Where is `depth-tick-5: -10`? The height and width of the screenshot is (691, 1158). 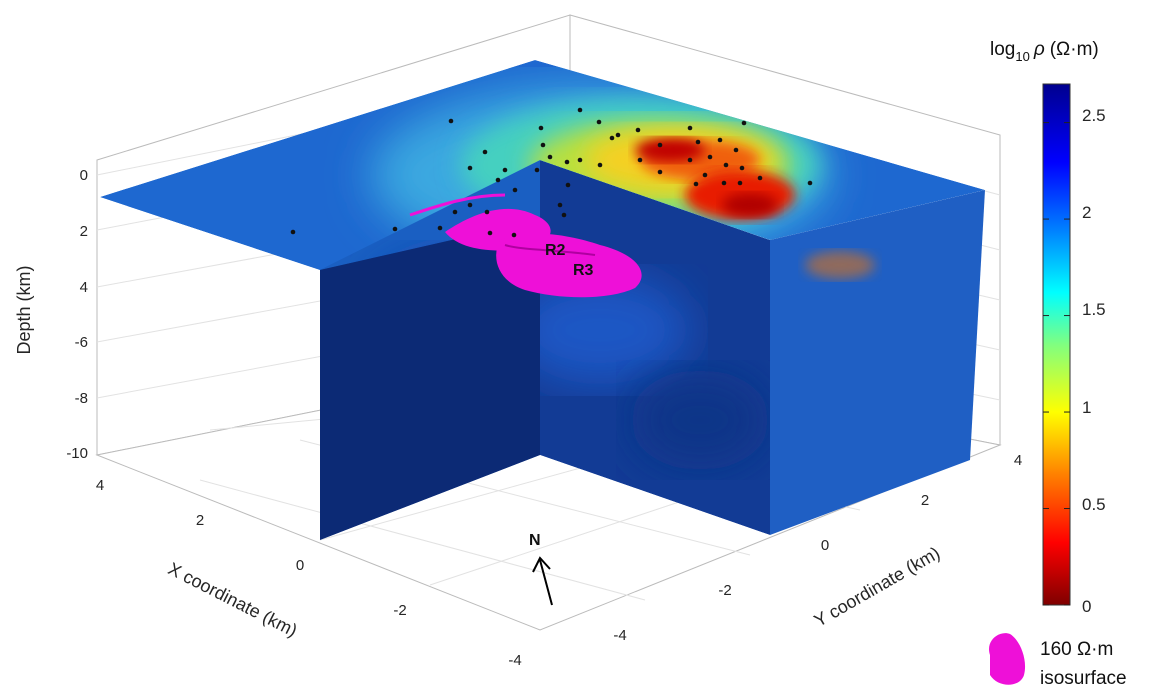
depth-tick-5: -10 is located at coordinates (77, 453).